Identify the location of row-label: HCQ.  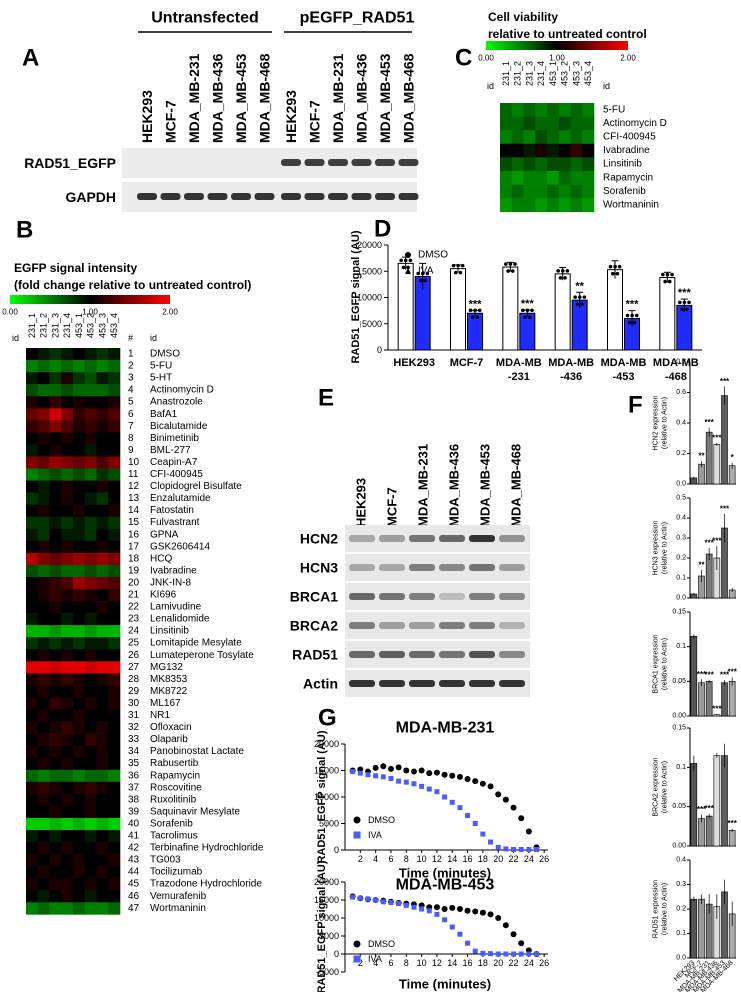
(161, 558).